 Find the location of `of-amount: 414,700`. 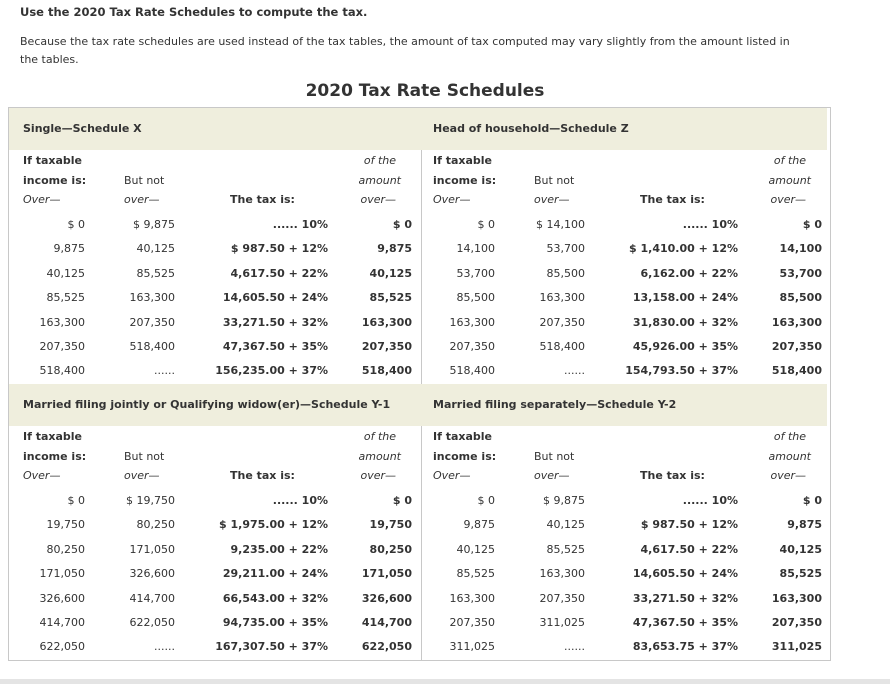

of-amount: 414,700 is located at coordinates (386, 622).